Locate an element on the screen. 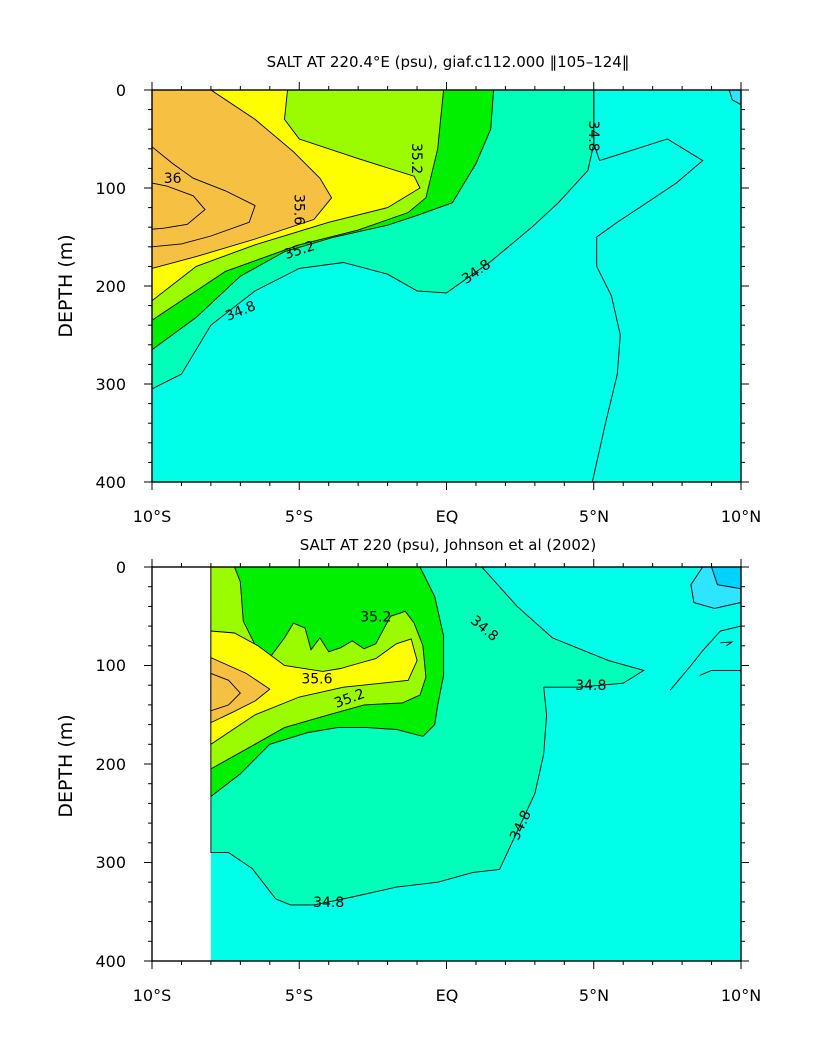  panel-observed-y-tick: 300 is located at coordinates (110, 862).